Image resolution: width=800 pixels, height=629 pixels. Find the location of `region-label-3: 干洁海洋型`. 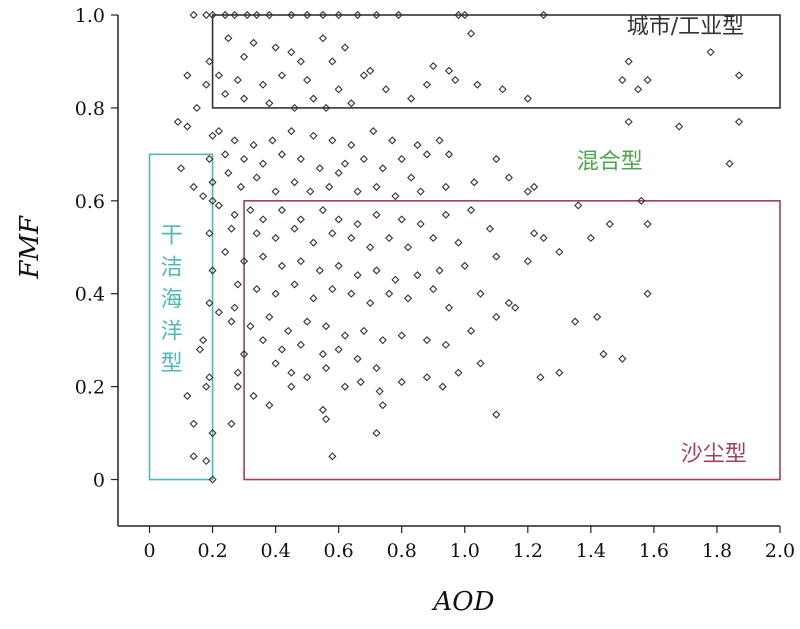

region-label-3: 干洁海洋型 is located at coordinates (172, 300).